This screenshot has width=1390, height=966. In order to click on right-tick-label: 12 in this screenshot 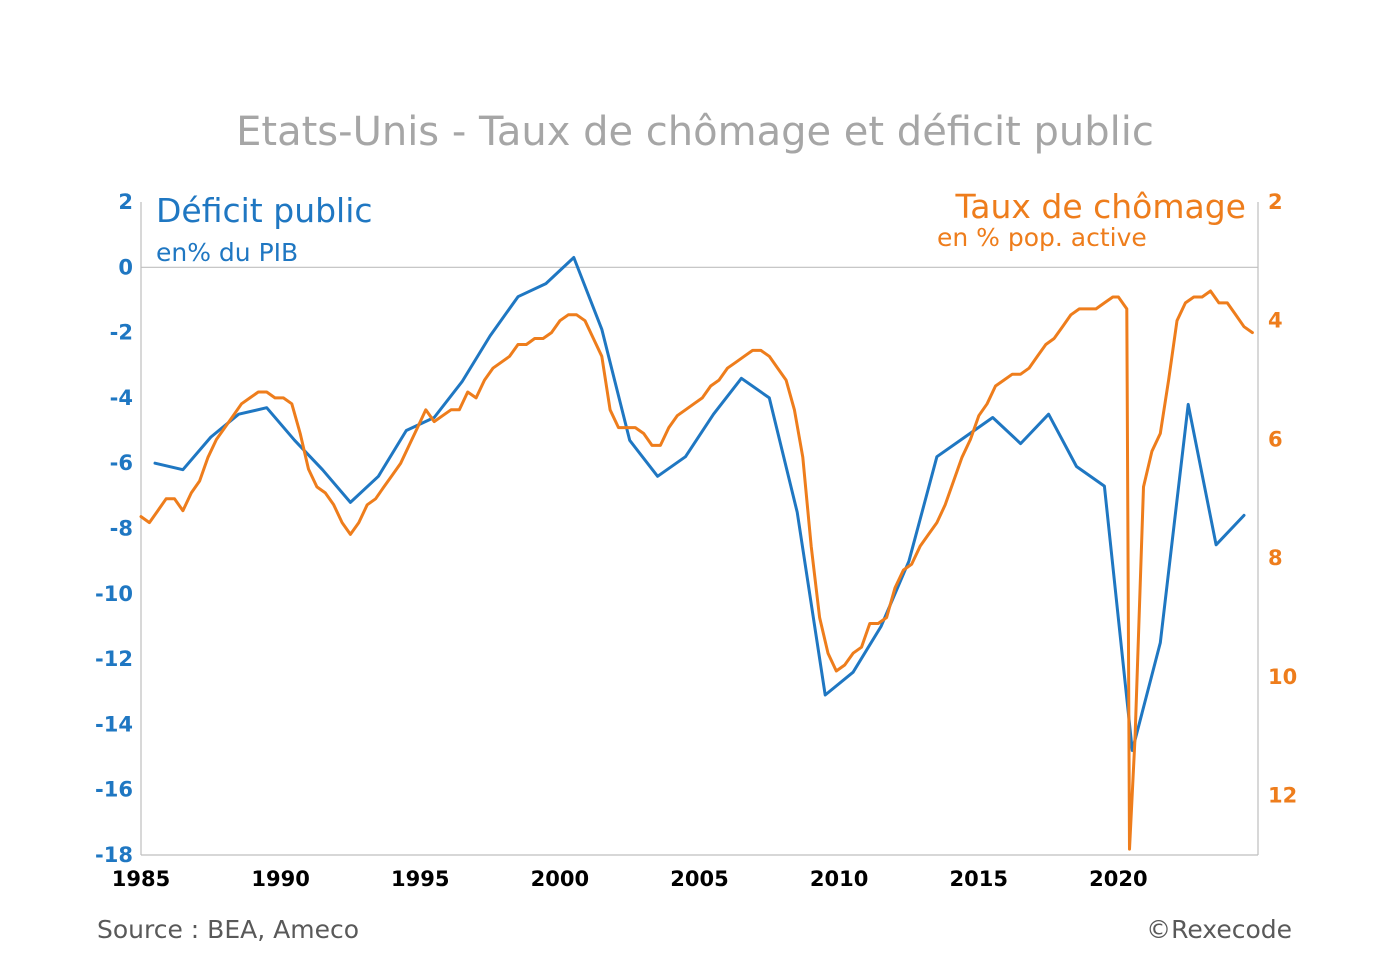, I will do `click(1282, 796)`.